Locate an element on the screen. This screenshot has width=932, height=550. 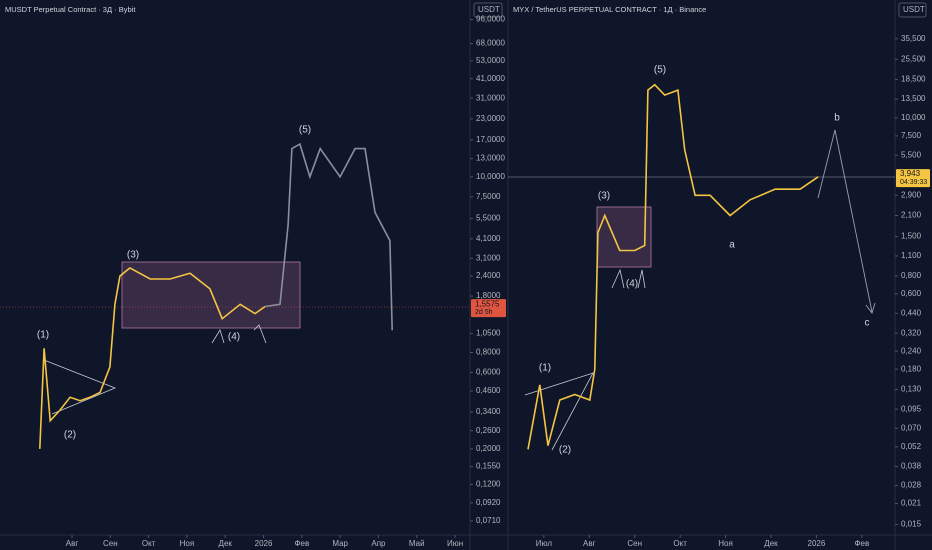
y-tick-label: 25,500 is located at coordinates (913, 58).